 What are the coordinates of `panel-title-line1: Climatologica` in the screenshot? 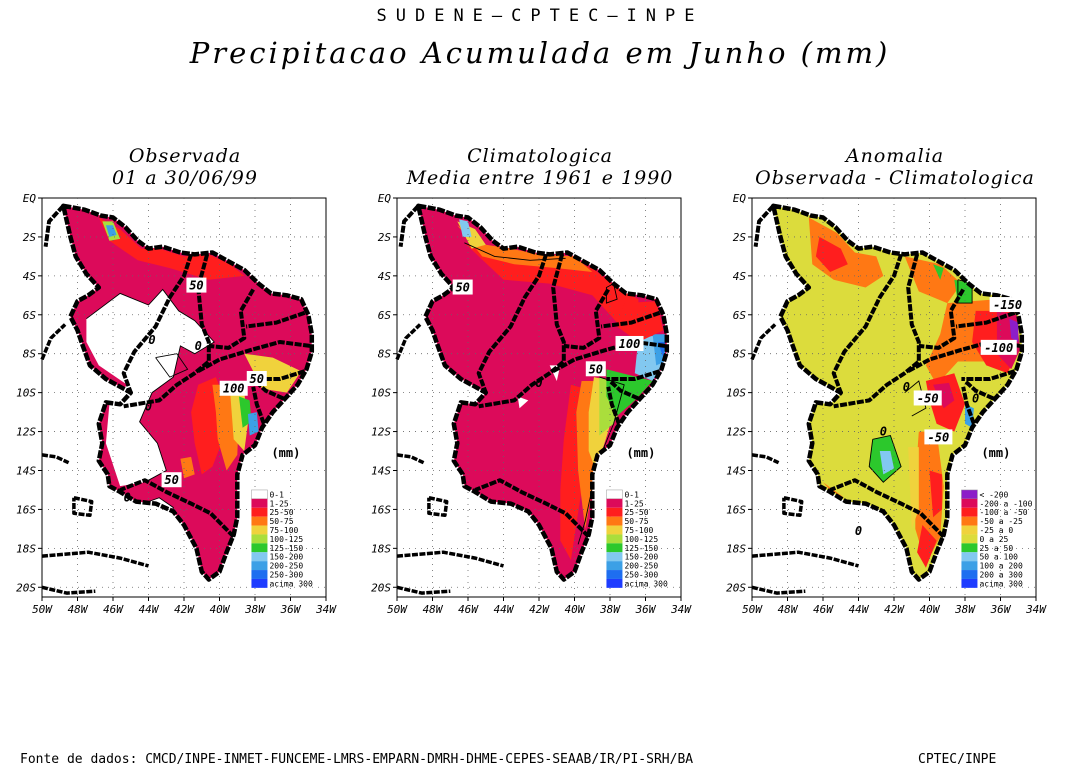 It's located at (540, 156).